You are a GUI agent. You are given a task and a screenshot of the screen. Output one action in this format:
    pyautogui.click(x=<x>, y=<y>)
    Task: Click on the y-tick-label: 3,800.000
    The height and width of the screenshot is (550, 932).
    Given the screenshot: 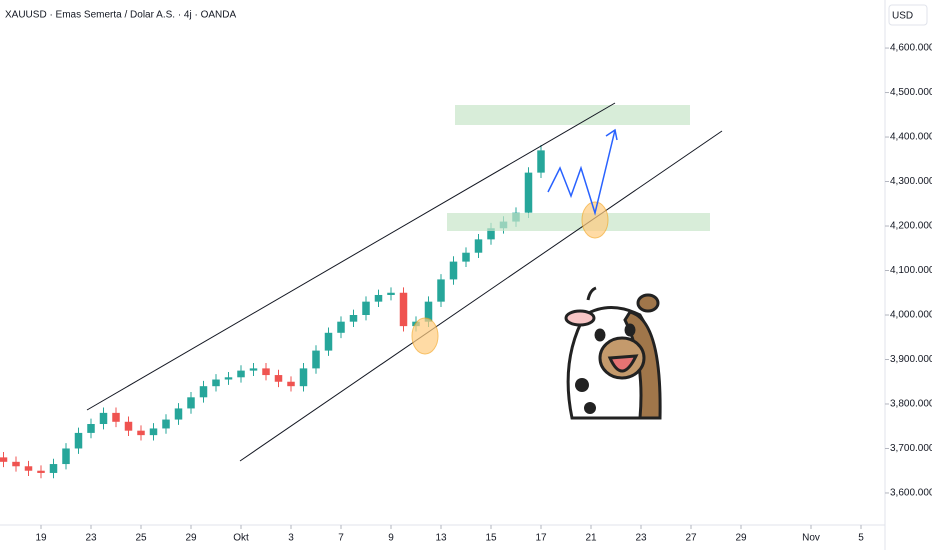 What is the action you would take?
    pyautogui.click(x=911, y=404)
    